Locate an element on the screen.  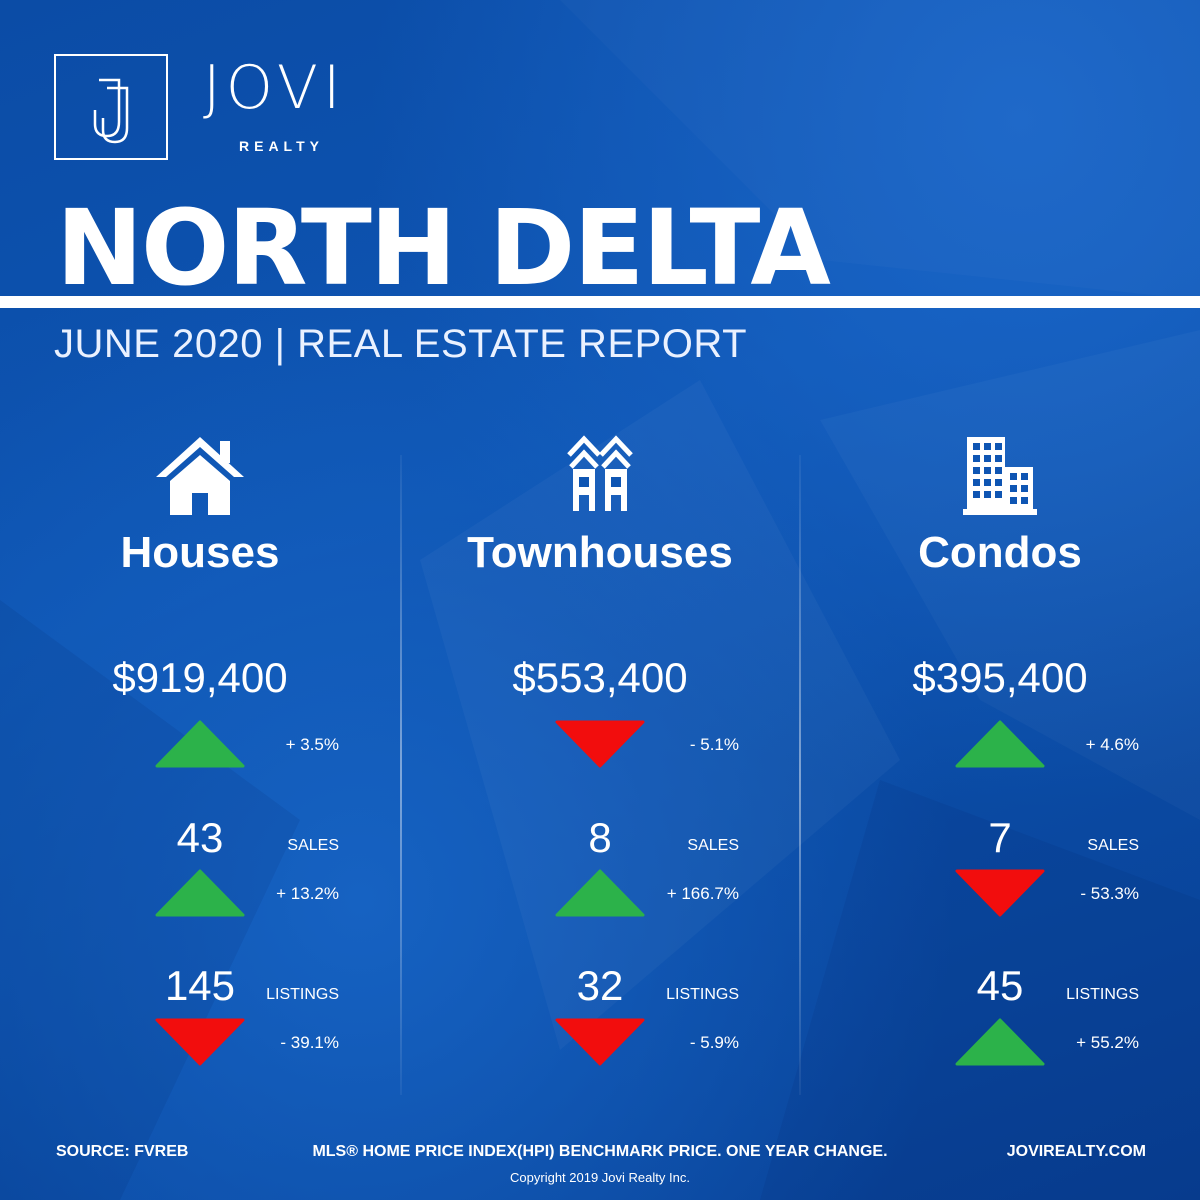
benchmark-price: $553,400 is located at coordinates (600, 677).